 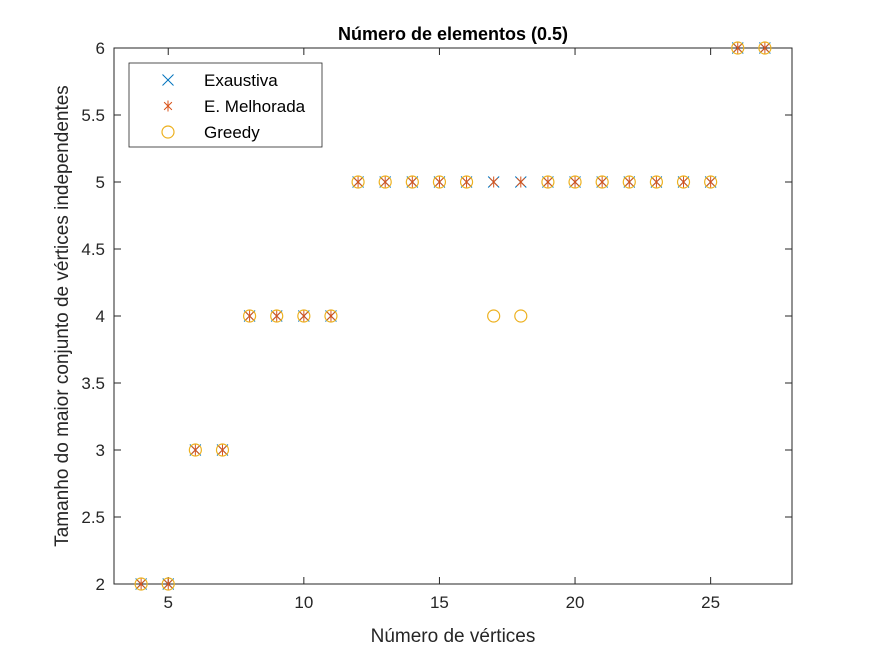 I want to click on y-tick-label: 2.5, so click(x=93, y=517).